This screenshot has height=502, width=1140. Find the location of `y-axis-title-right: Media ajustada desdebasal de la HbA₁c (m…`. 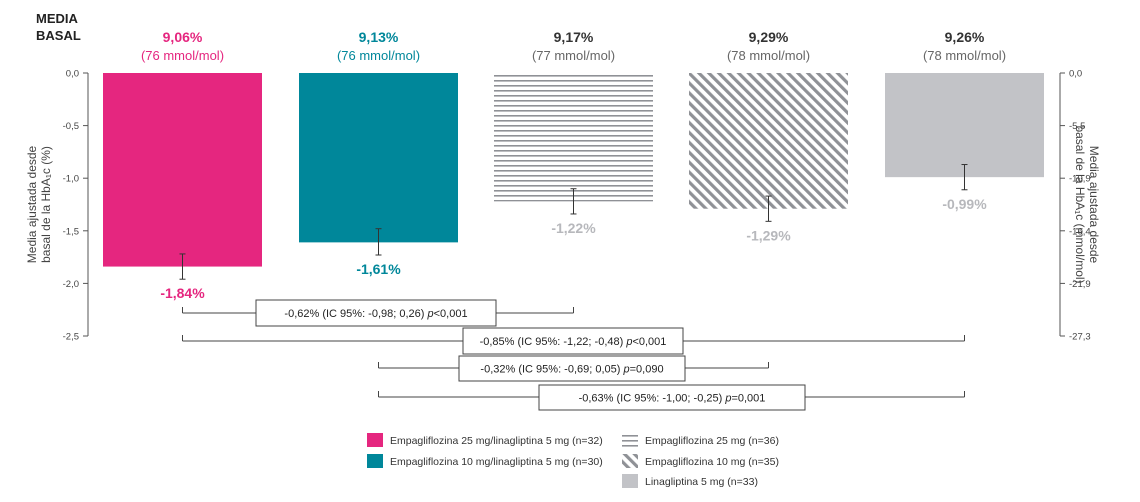

y-axis-title-right: Media ajustada desdebasal de la HbA₁c (m… is located at coordinates (1087, 204).